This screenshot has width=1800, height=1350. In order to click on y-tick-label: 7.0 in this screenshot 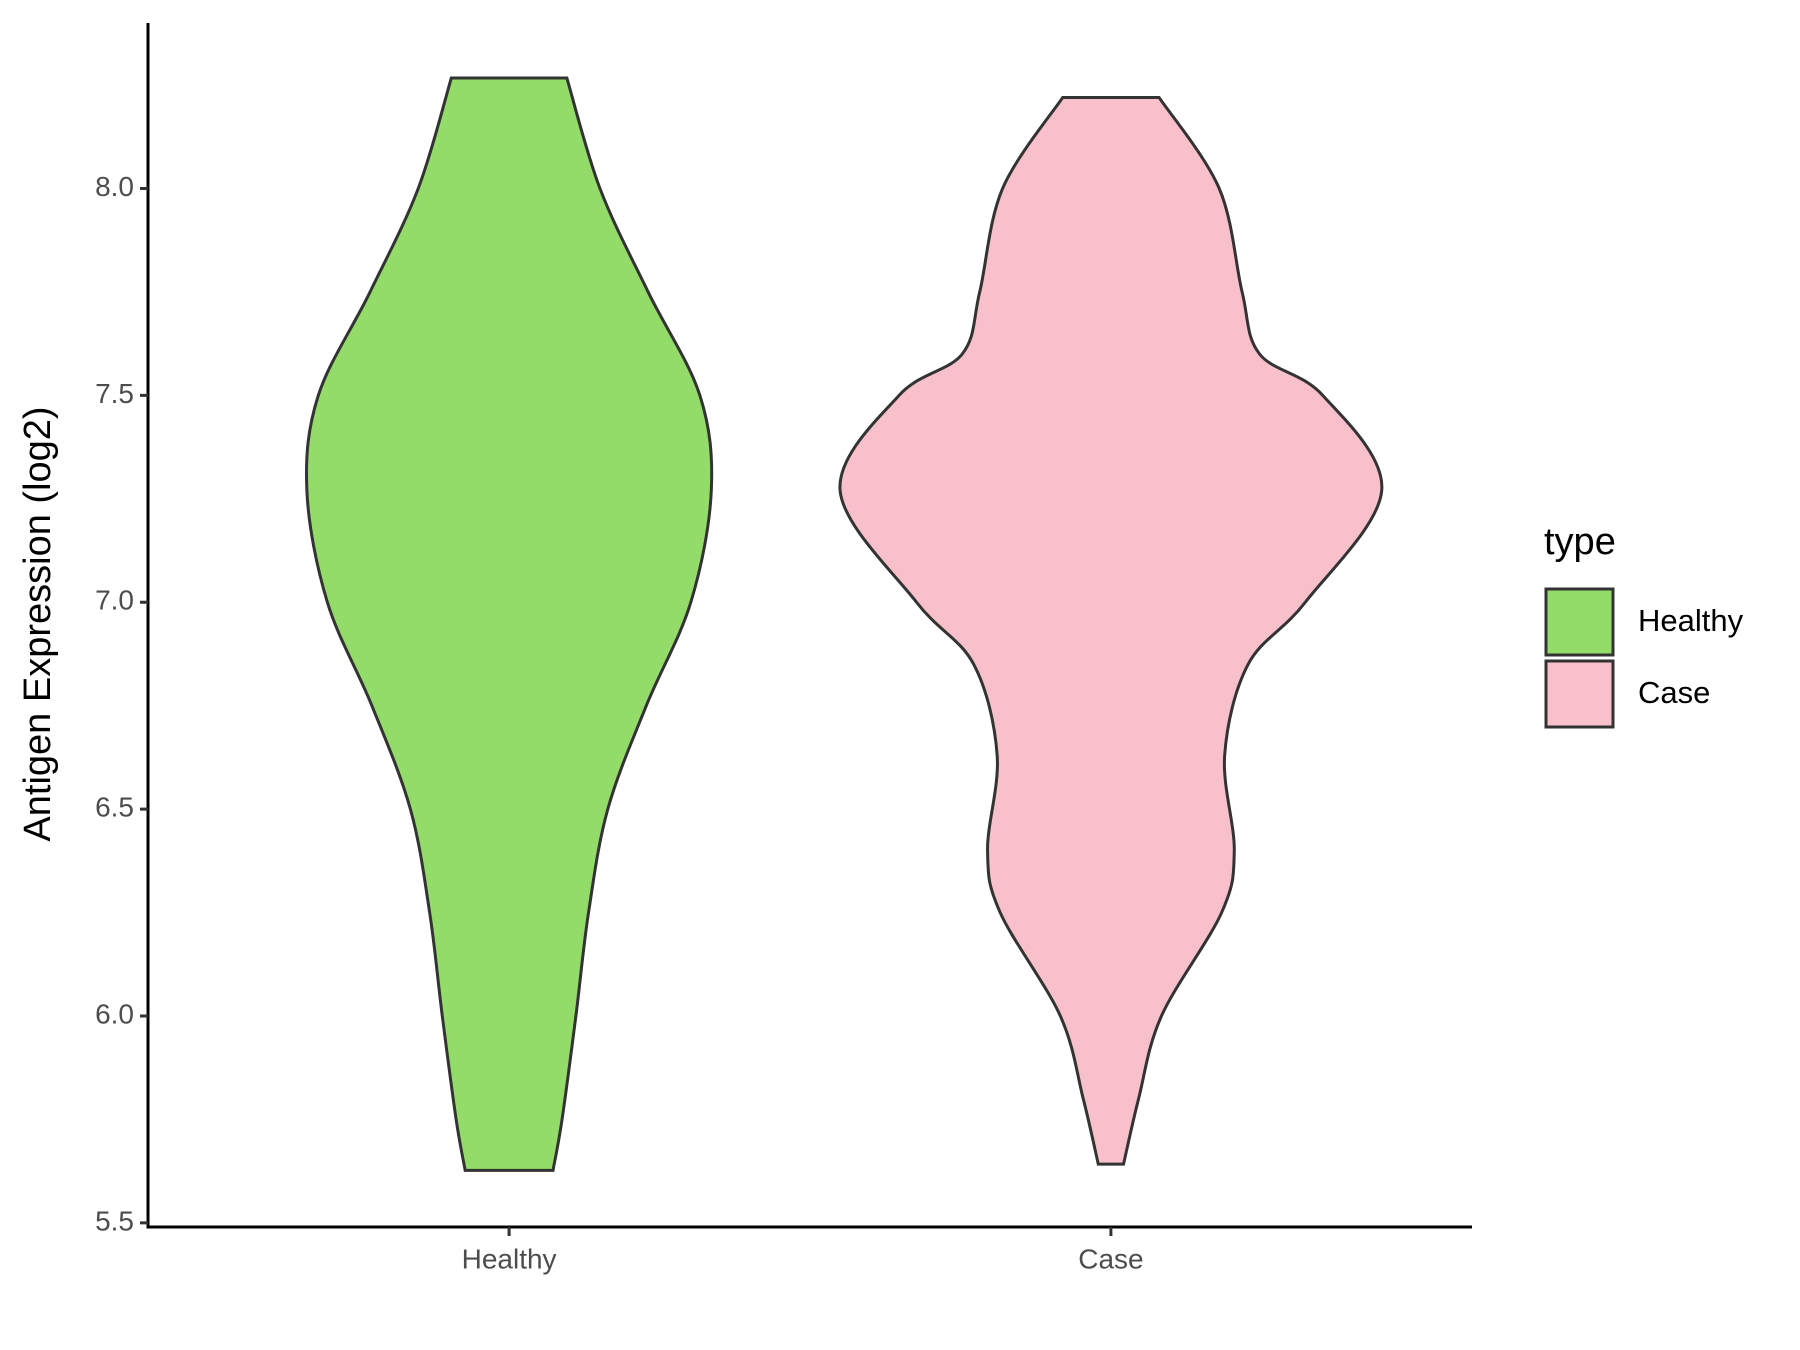, I will do `click(114, 600)`.